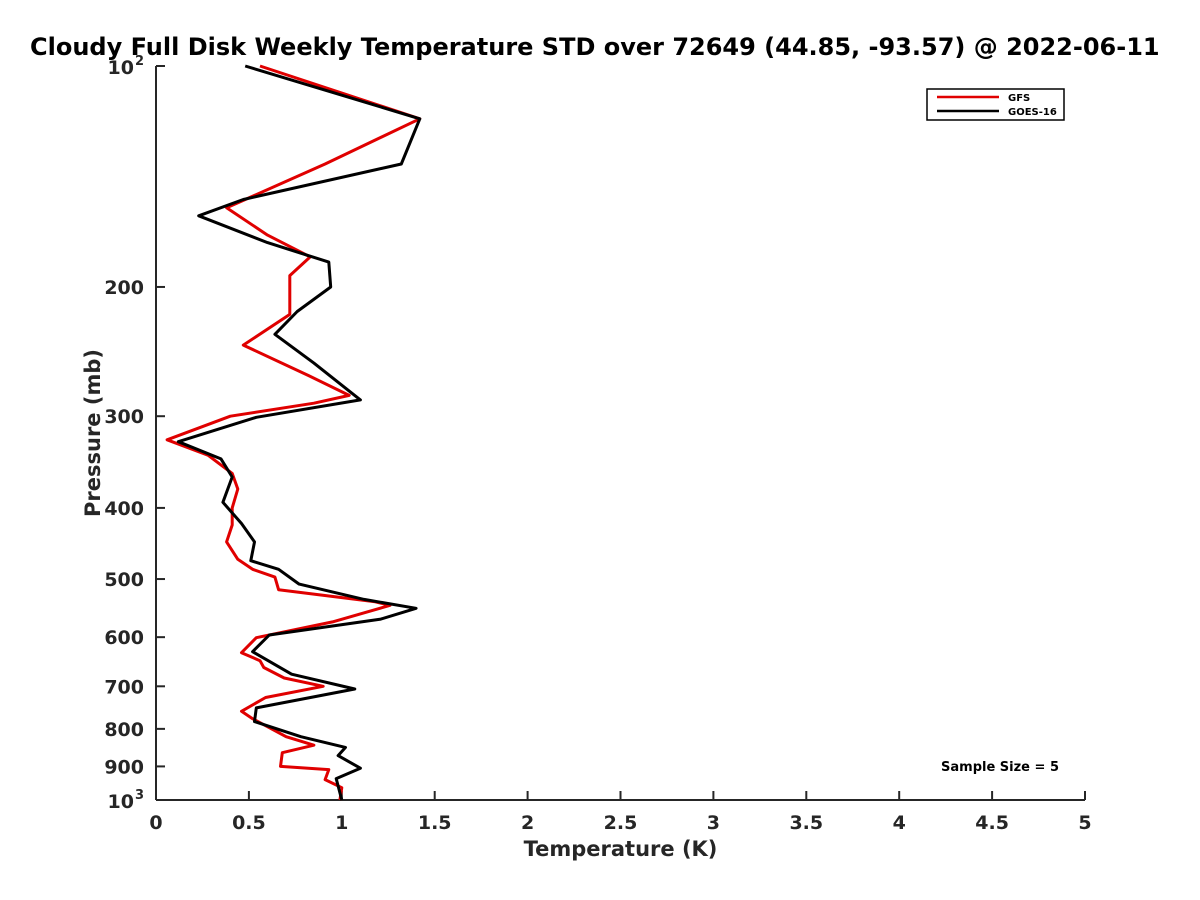 This screenshot has height=900, width=1200. I want to click on y-tick-label: 200, so click(124, 288).